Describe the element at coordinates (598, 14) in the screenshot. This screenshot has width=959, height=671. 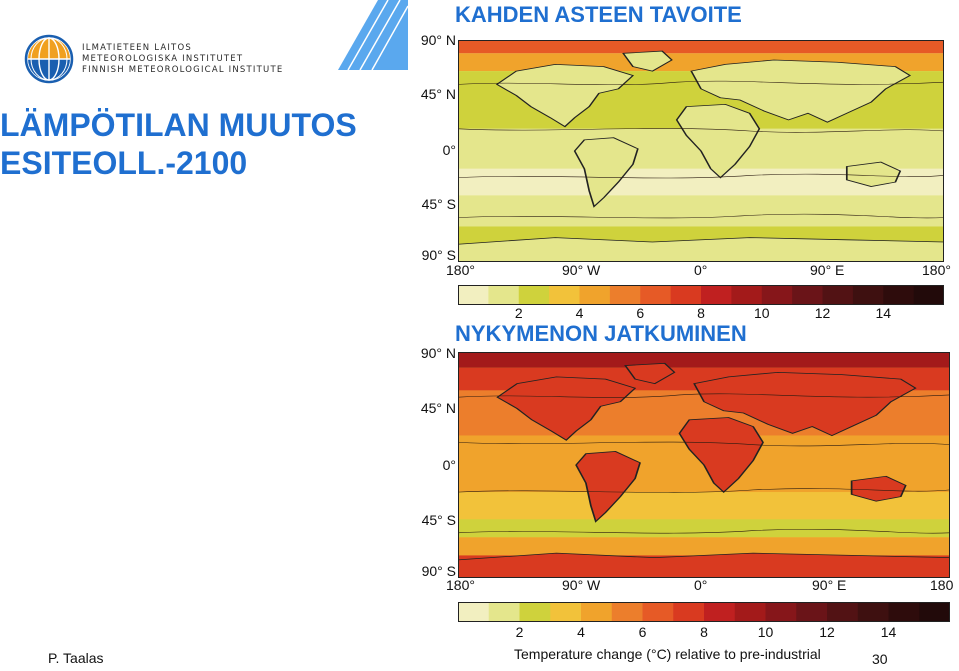
I see `map1-title: KAHDEN ASTEEN TAVOITE` at that location.